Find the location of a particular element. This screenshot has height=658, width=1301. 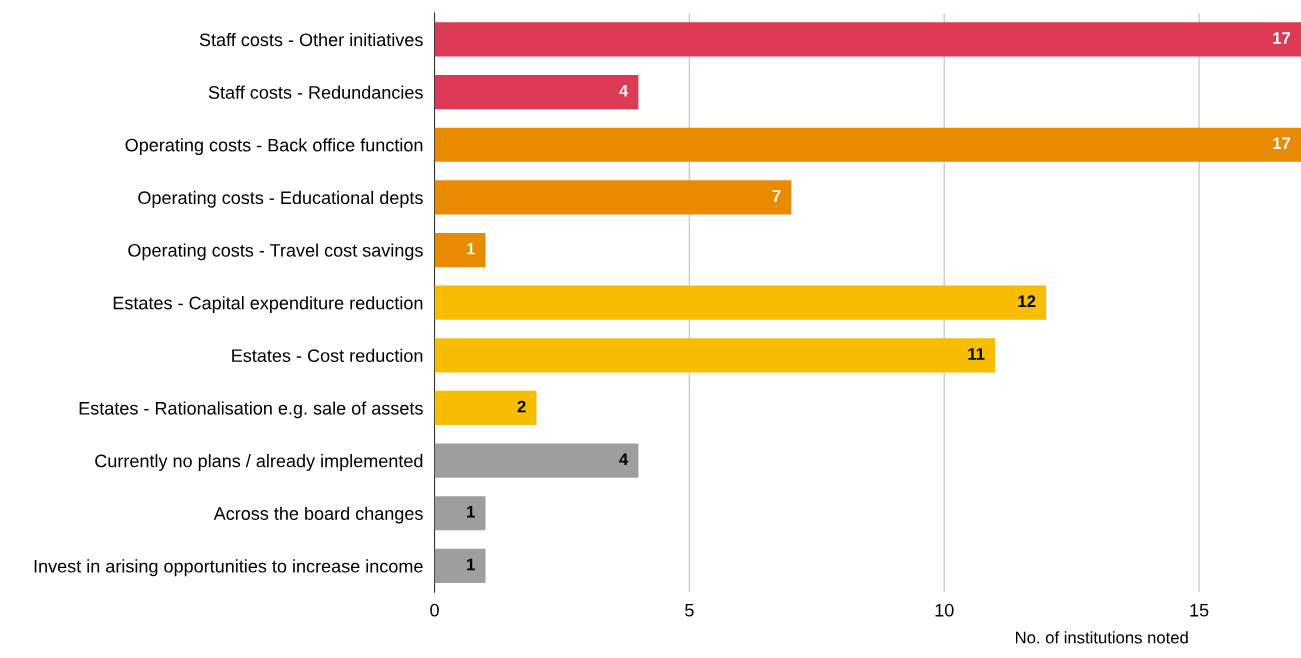

y-tick-label: Staff costs - Redundancies is located at coordinates (315, 92).